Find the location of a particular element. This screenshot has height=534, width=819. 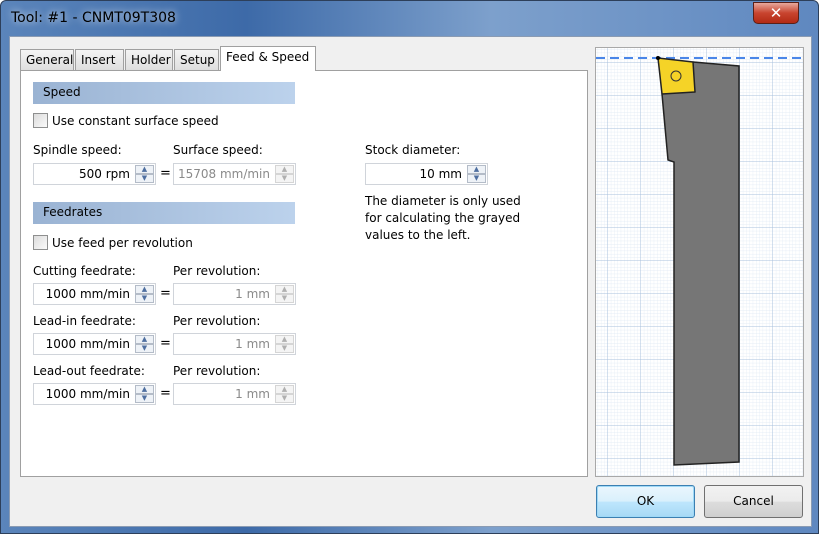

leadin-per-rev-input: 1 mm ▲ ▼ is located at coordinates (234, 344).